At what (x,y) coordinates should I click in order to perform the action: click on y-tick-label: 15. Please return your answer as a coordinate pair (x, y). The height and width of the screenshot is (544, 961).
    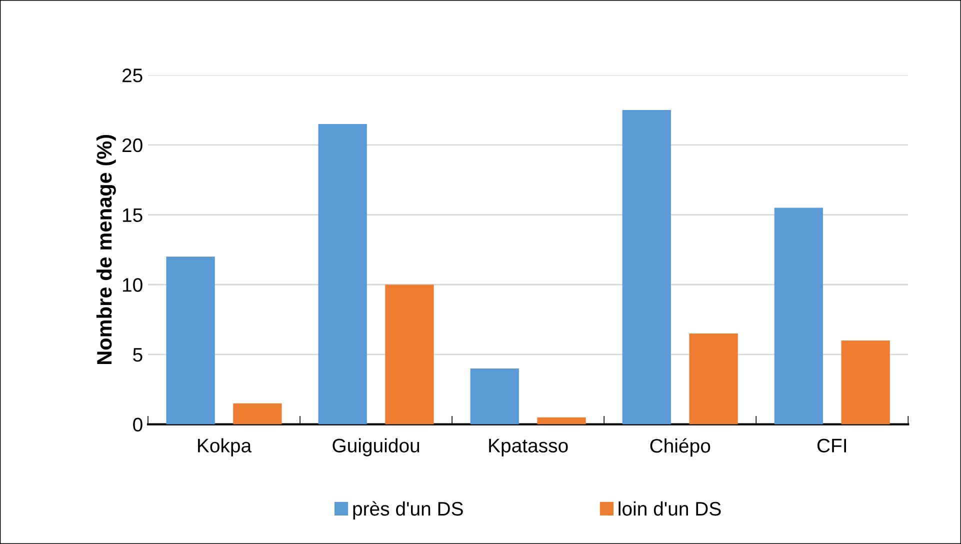
    Looking at the image, I should click on (132, 215).